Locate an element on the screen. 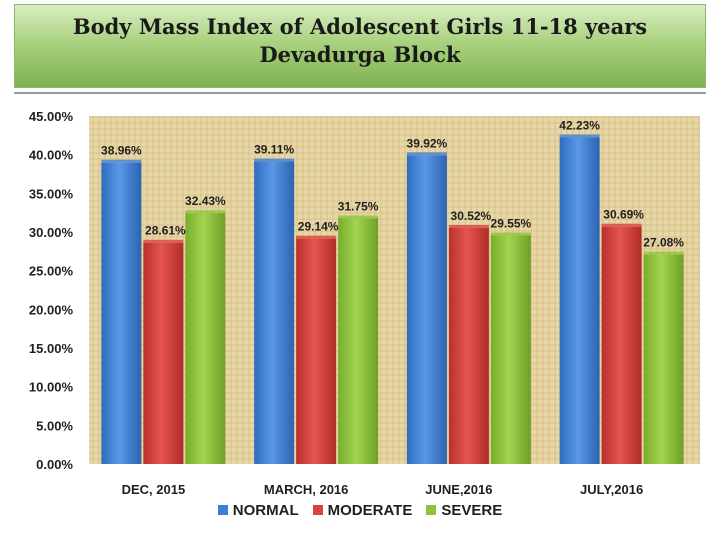 This screenshot has height=540, width=720. y-tick-label: 45.00% is located at coordinates (51, 116).